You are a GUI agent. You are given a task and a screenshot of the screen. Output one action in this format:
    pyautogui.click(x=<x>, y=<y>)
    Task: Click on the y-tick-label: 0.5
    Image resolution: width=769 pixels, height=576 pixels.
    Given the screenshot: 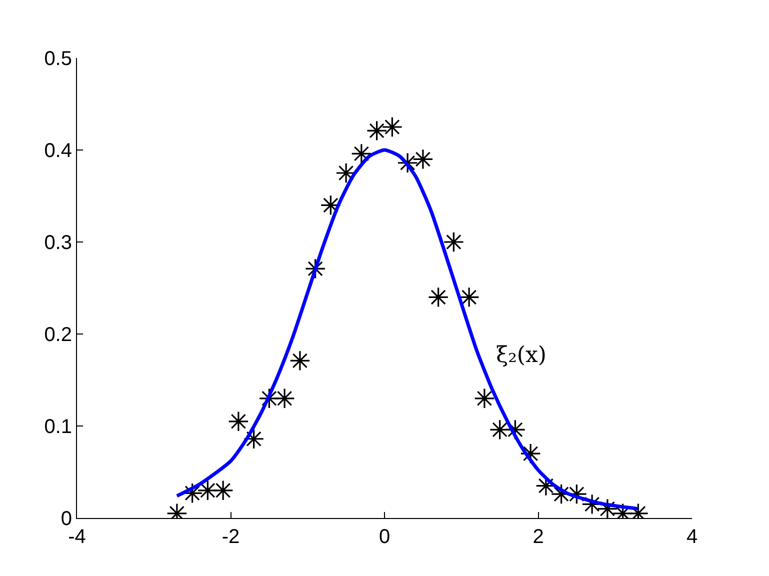 What is the action you would take?
    pyautogui.click(x=58, y=59)
    